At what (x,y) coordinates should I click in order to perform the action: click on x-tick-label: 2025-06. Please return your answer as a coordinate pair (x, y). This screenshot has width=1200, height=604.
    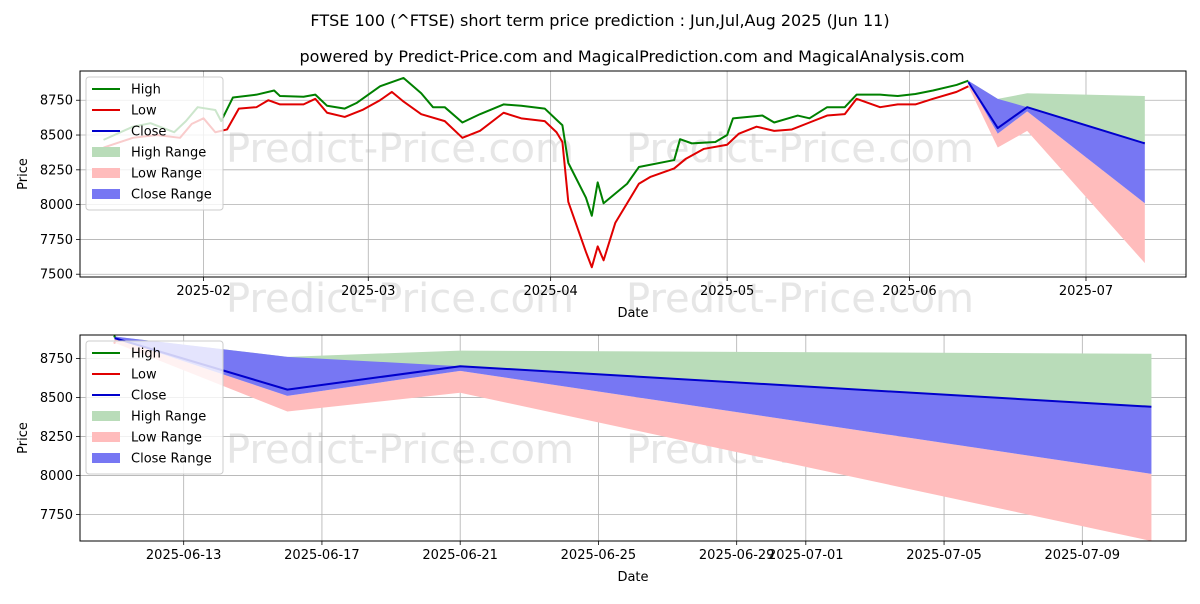
    Looking at the image, I should click on (909, 291).